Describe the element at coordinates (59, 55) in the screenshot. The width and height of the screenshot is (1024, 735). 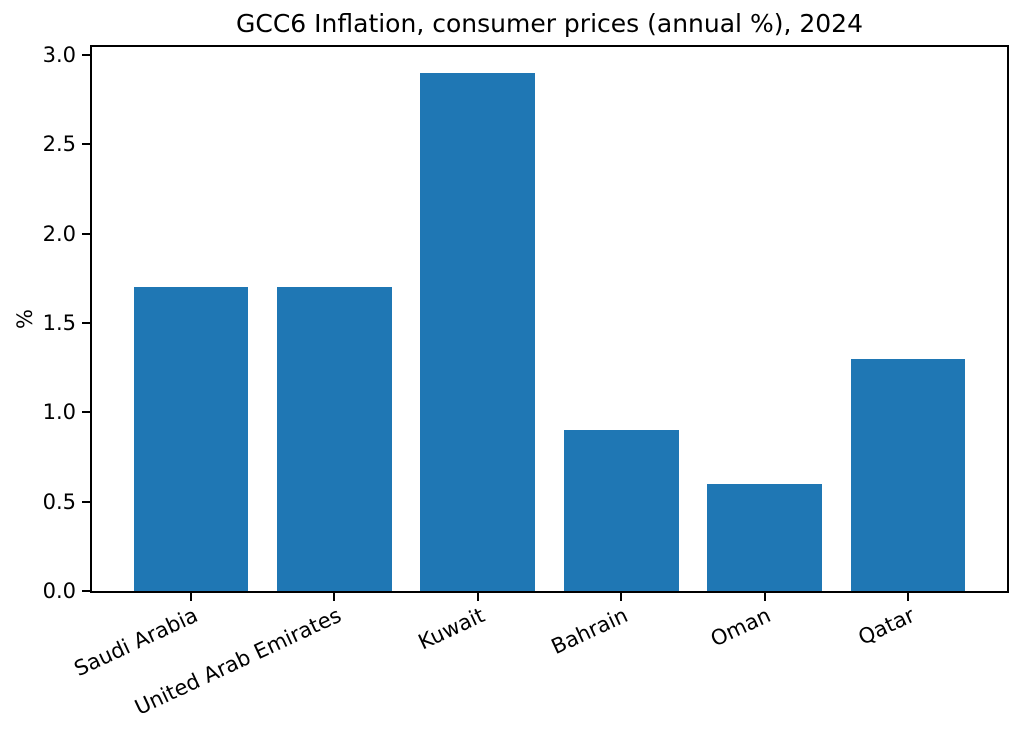
I see `y-tick-label: 3.0` at that location.